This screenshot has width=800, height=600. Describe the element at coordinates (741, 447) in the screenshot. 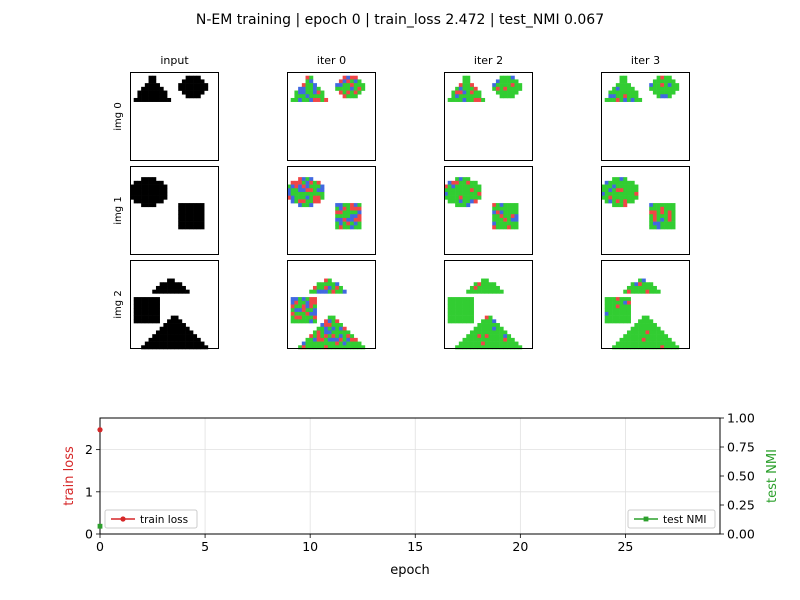

I see `y-right-tick-label: 0.75` at that location.